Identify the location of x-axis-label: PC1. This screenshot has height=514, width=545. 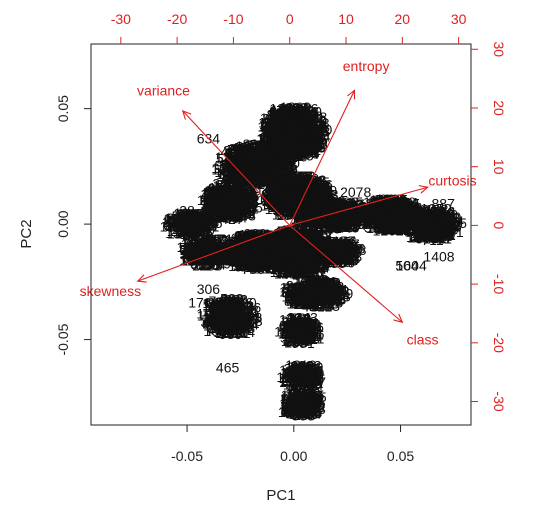
(280, 495).